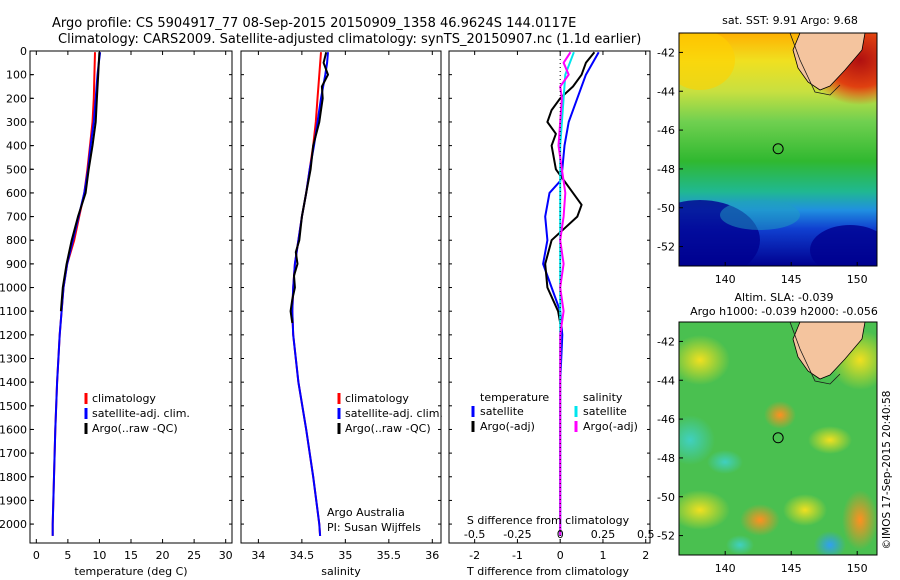 The image size is (900, 580). What do you see at coordinates (603, 397) in the screenshot?
I see `legend-title-salinity: salinity` at bounding box center [603, 397].